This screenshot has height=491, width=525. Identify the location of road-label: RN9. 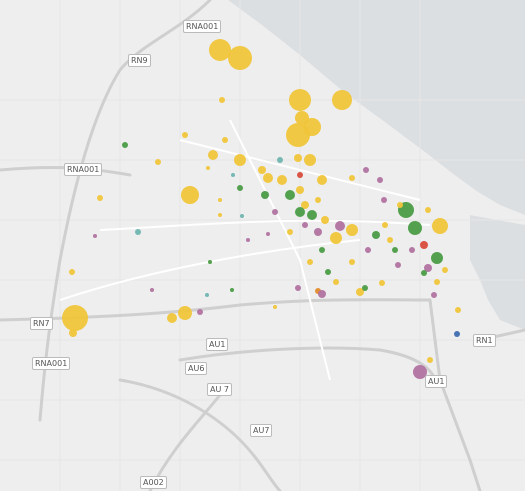
(139, 60).